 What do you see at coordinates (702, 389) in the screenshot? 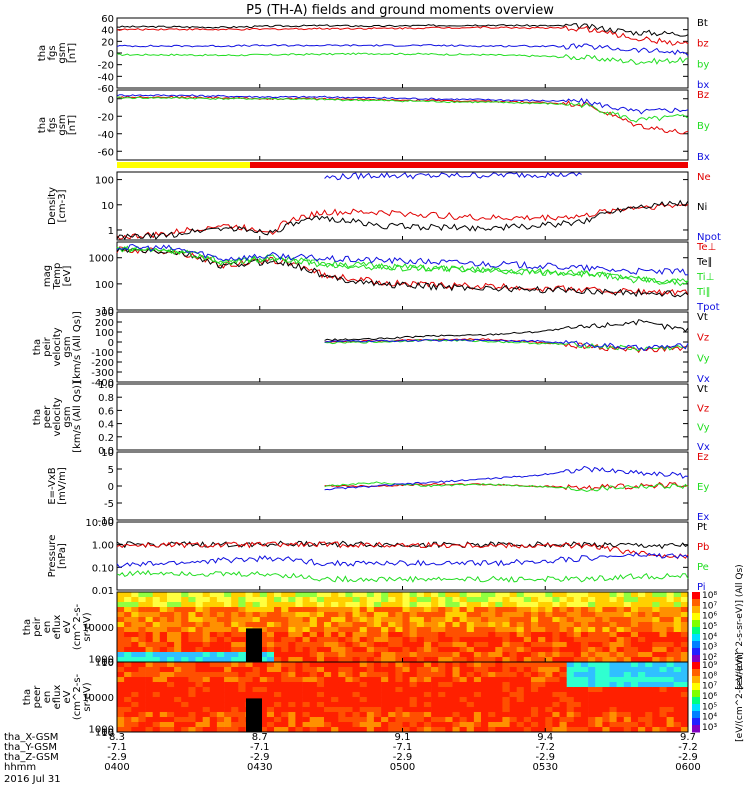
I see `legend-Vt: Vt` at bounding box center [702, 389].